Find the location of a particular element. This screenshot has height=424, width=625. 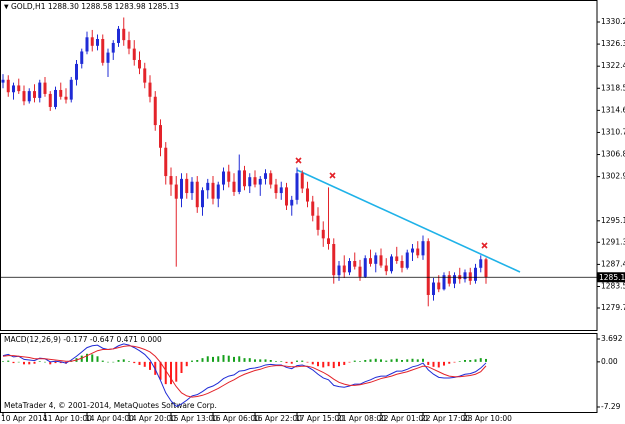

x-marker is located at coordinates (484, 245).